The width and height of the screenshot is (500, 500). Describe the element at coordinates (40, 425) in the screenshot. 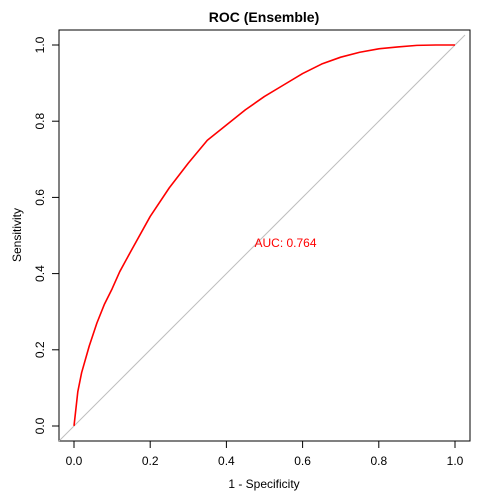

I see `y-tick-label: 0.0` at that location.